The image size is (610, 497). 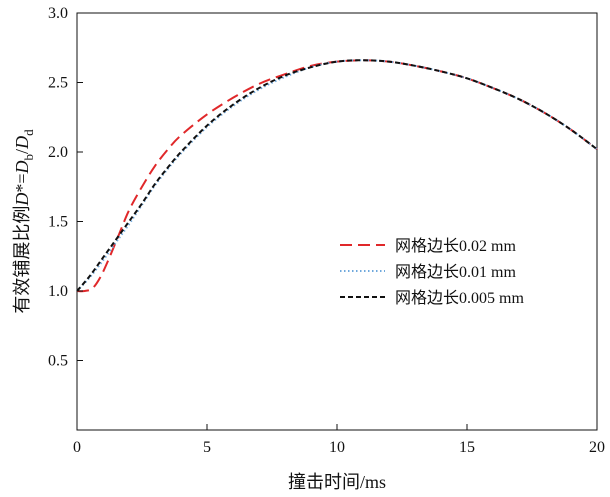 I want to click on y-tick-label: 0.5, so click(x=58, y=361).